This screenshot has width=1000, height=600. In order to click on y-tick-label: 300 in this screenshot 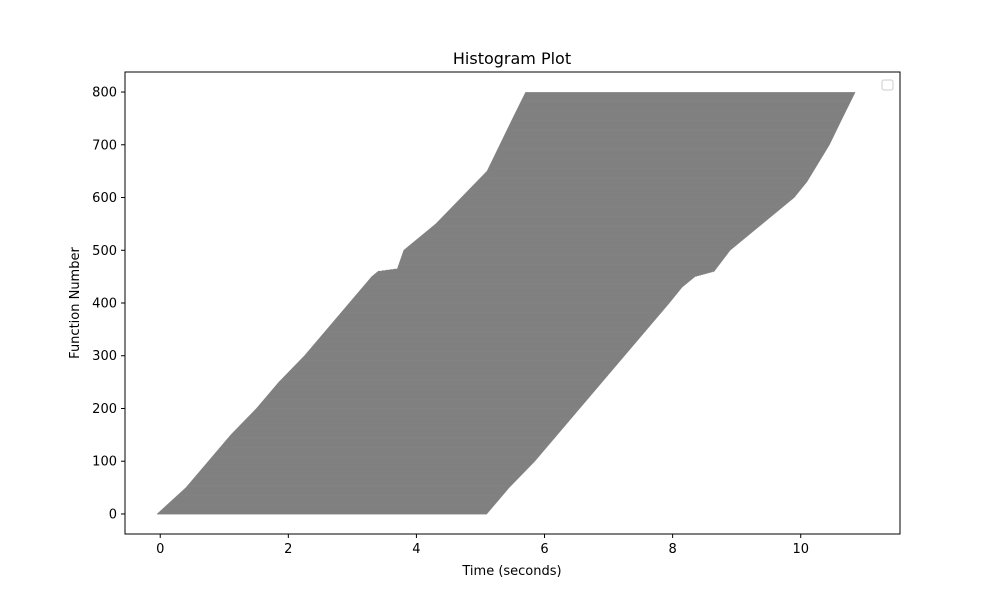, I will do `click(104, 356)`.